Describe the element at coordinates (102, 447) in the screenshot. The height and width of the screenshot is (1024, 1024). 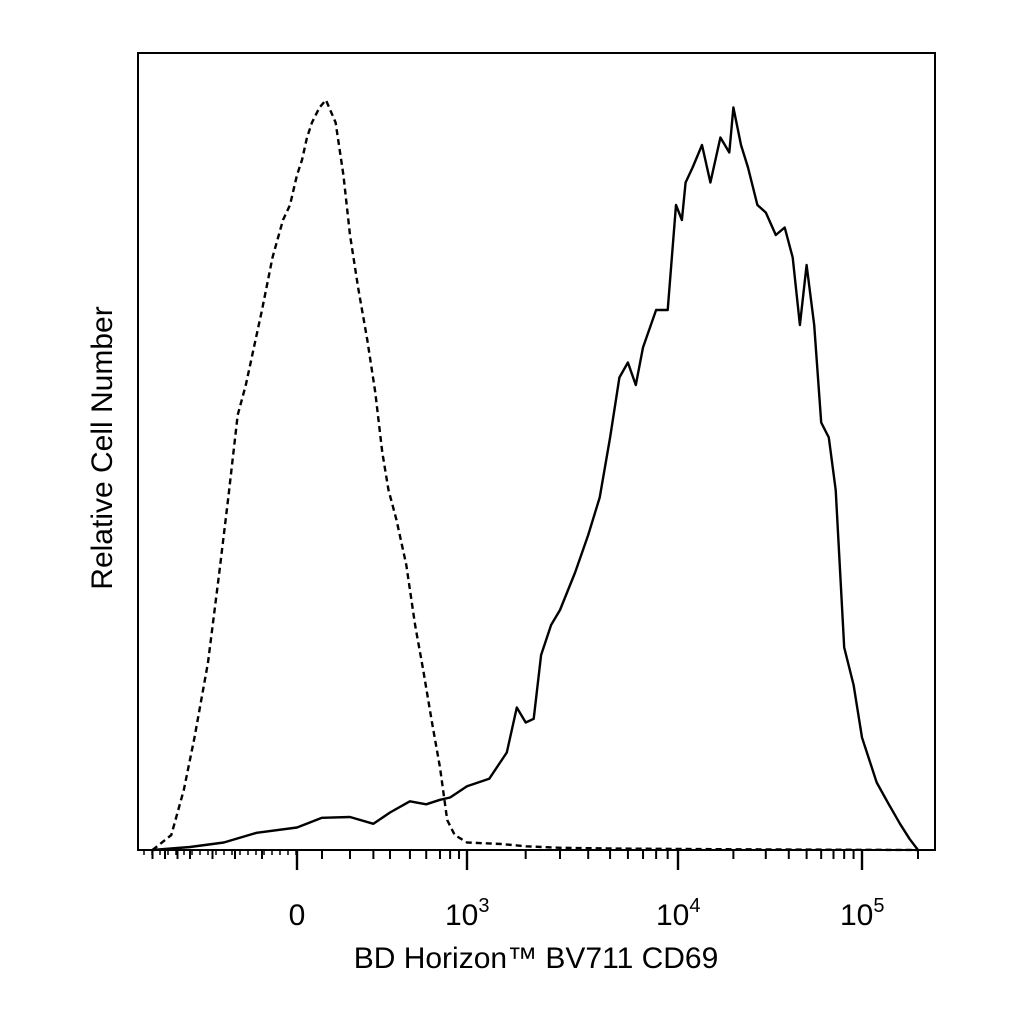
I see `y-axis-label: Relative Cell Number` at that location.